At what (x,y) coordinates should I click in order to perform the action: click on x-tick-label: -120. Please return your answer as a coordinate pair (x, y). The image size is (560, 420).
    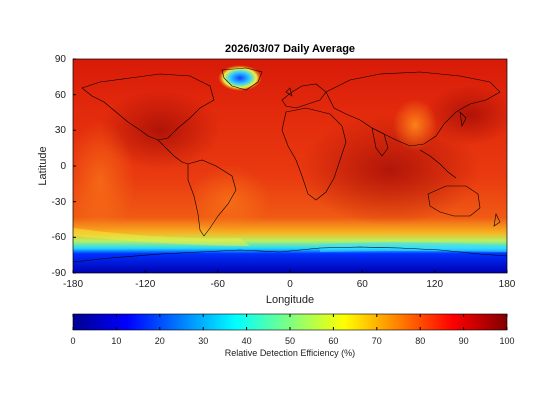
    Looking at the image, I should click on (145, 284).